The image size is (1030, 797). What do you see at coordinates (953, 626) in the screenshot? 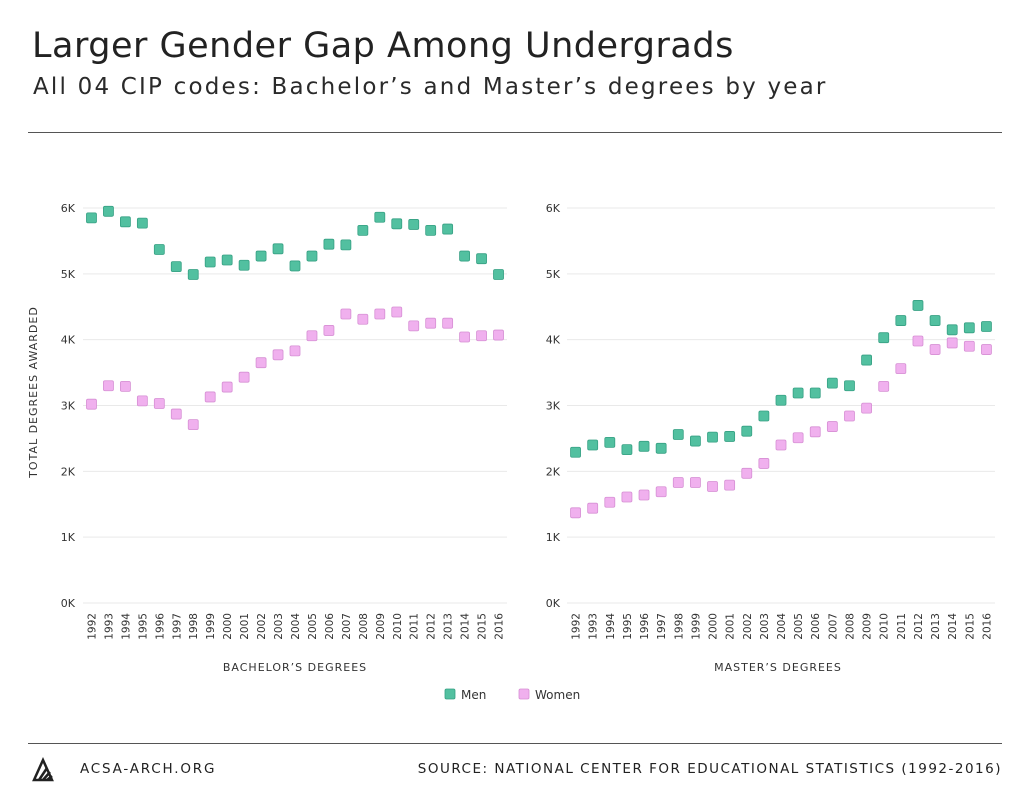
I see `x-tick-label: 2014` at bounding box center [953, 626].